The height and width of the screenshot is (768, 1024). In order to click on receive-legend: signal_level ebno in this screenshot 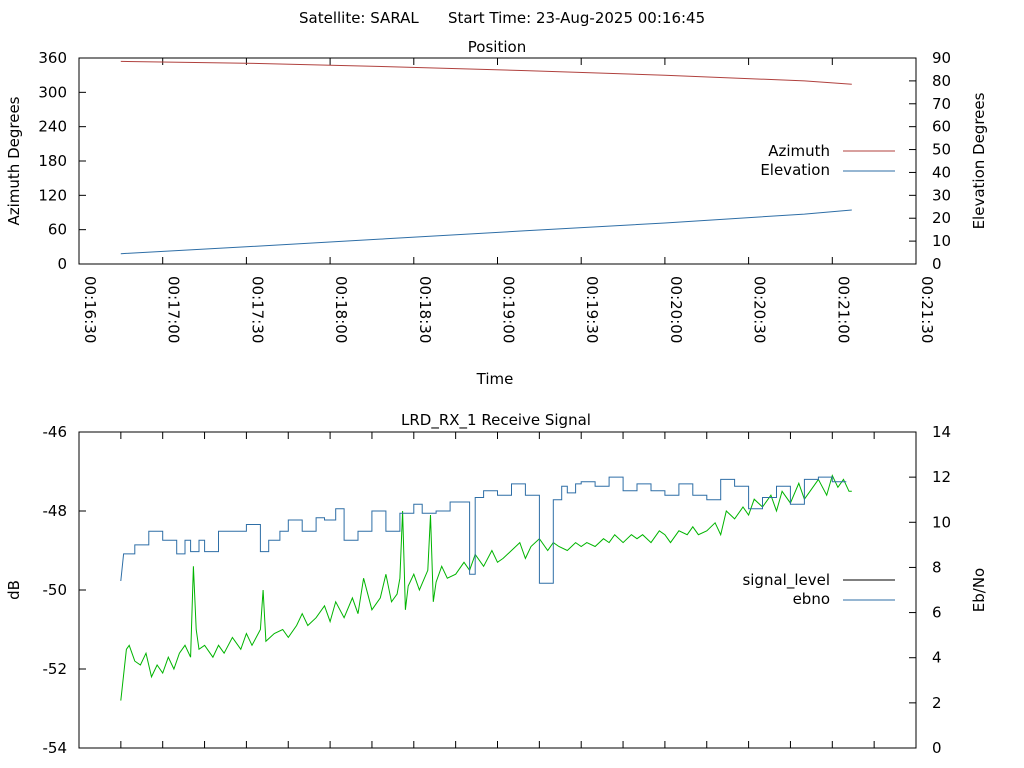, I will do `click(818, 589)`.